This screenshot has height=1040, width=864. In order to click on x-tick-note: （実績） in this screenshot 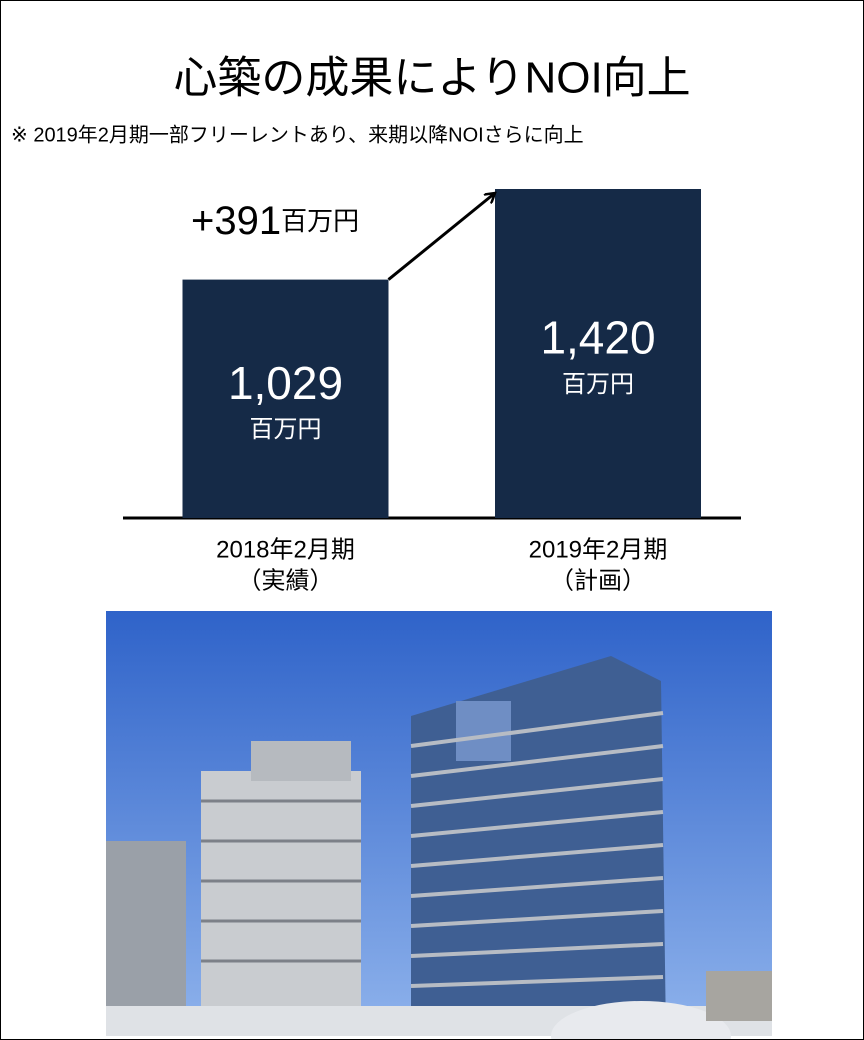, I will do `click(286, 580)`.